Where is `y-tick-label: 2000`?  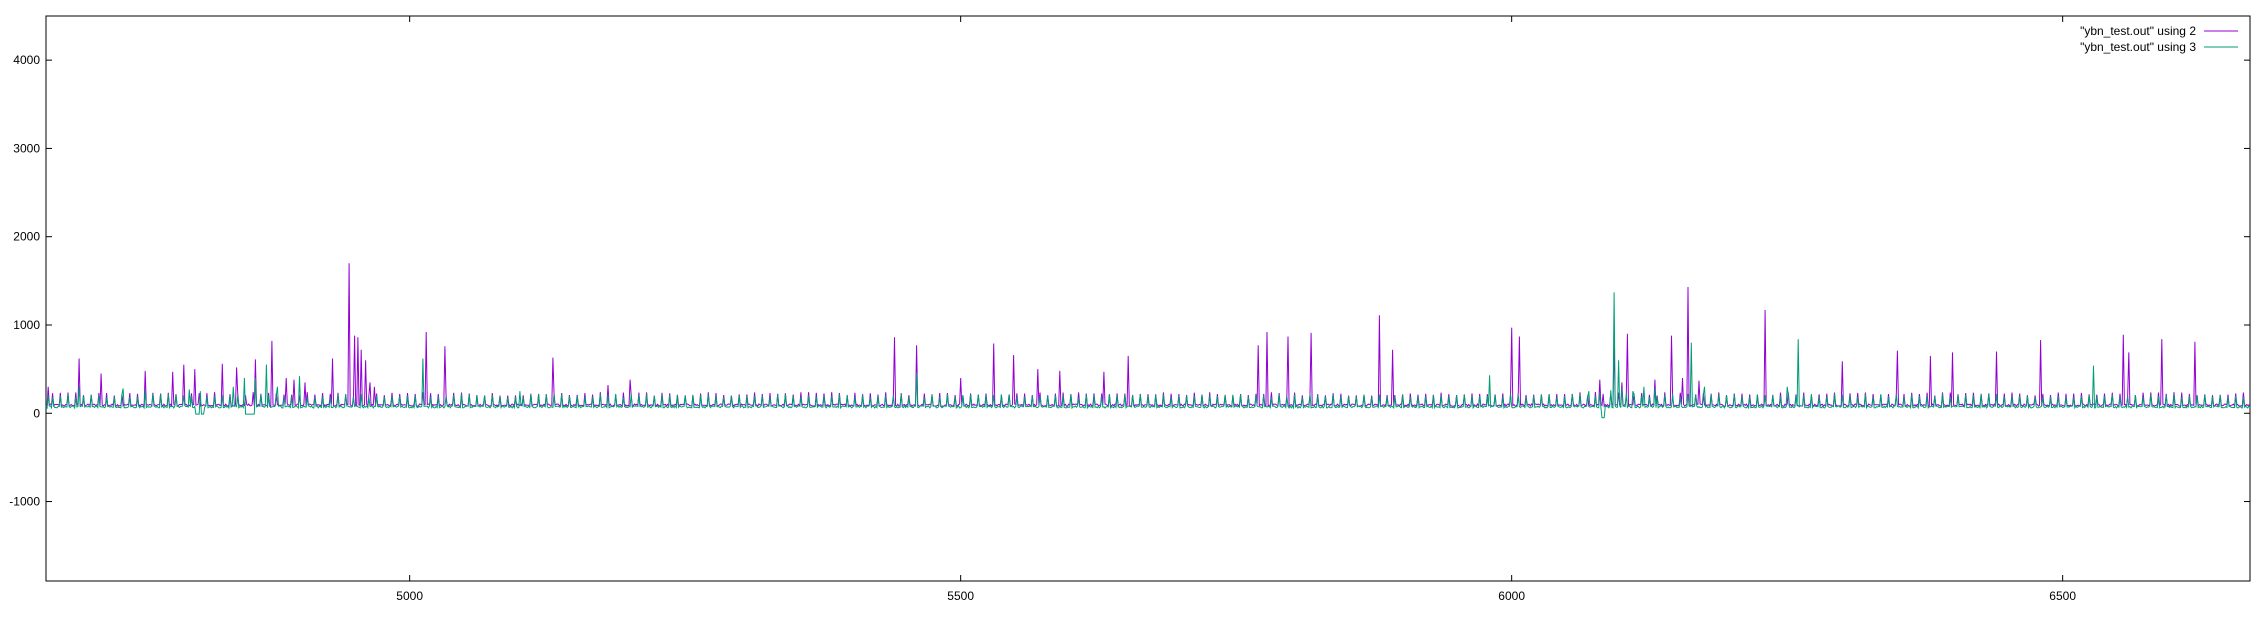 y-tick-label: 2000 is located at coordinates (26, 237).